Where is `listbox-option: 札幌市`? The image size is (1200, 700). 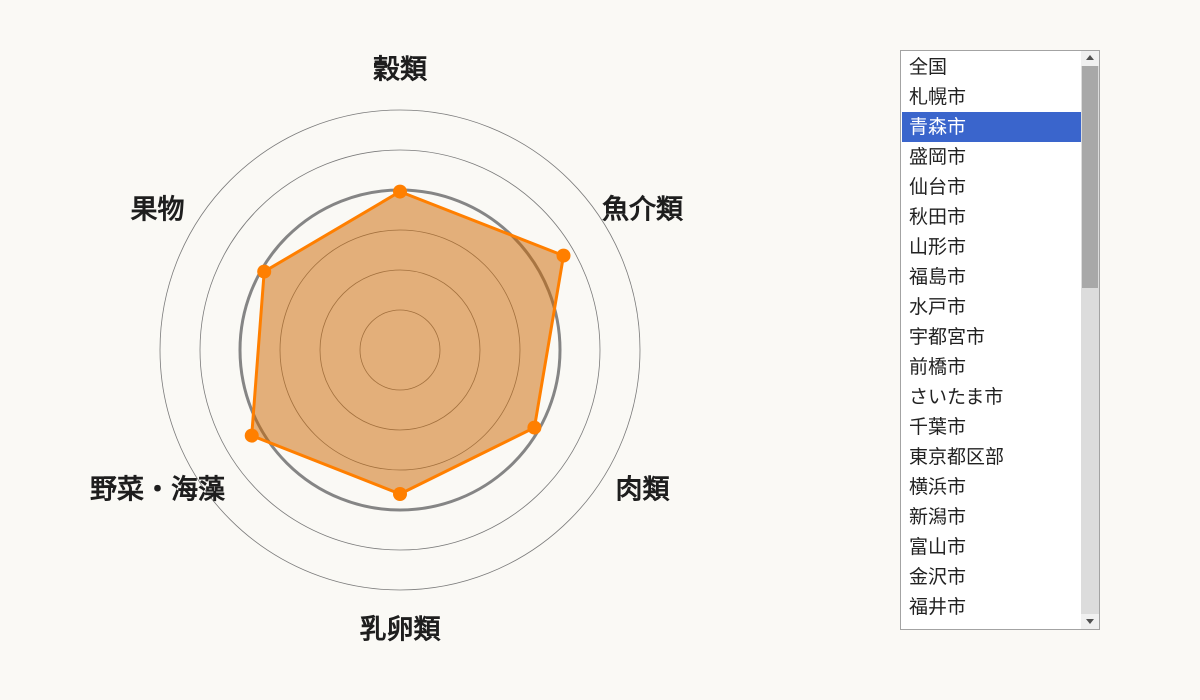
listbox-option: 札幌市 is located at coordinates (938, 97).